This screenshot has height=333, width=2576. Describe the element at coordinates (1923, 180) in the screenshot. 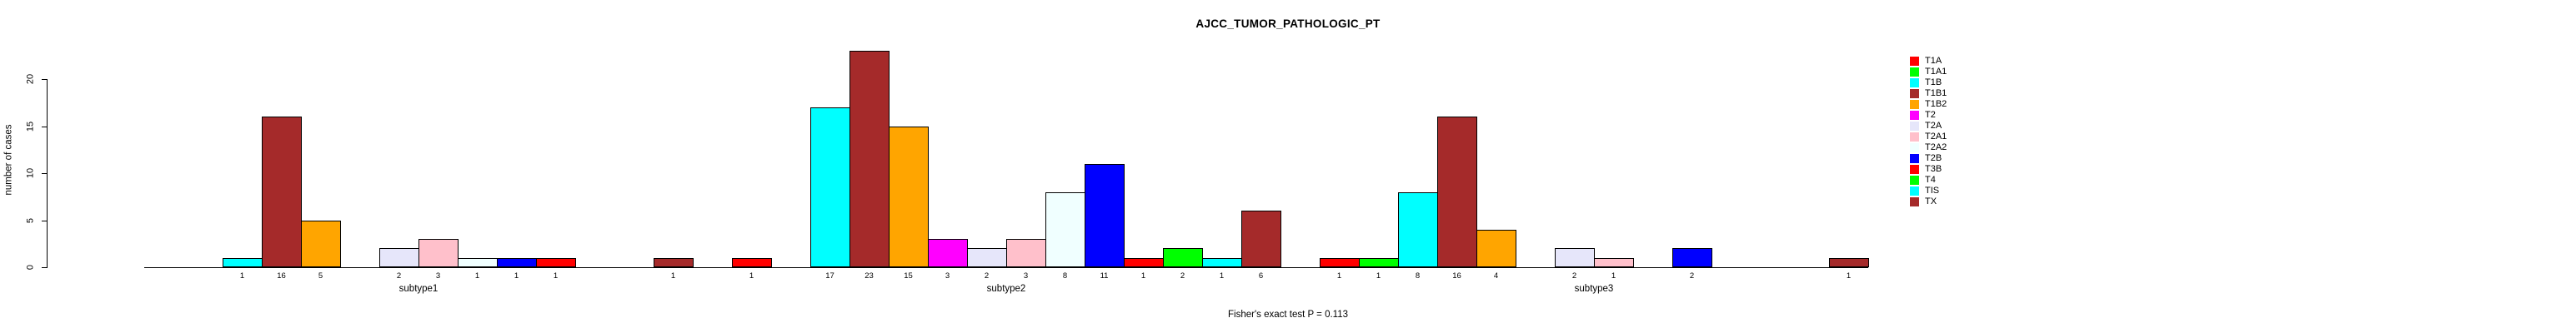

I see `legend-item-T4: T4` at that location.